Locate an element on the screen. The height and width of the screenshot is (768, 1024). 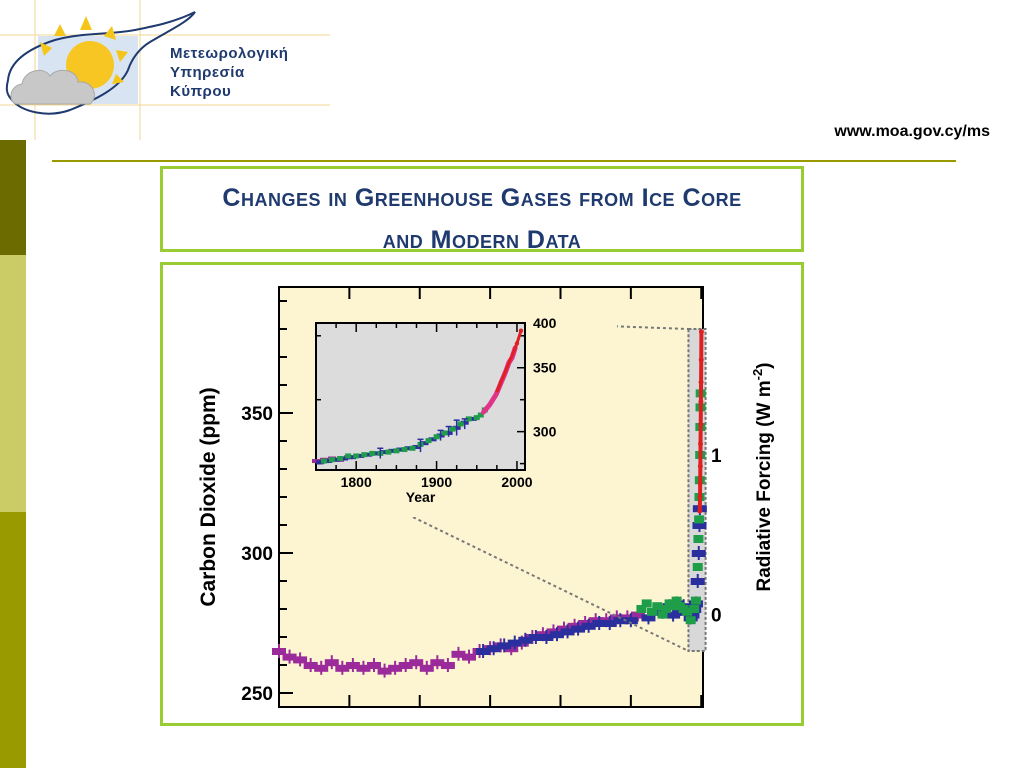
org-name-line-2: Υπηρεσία is located at coordinates (207, 72).